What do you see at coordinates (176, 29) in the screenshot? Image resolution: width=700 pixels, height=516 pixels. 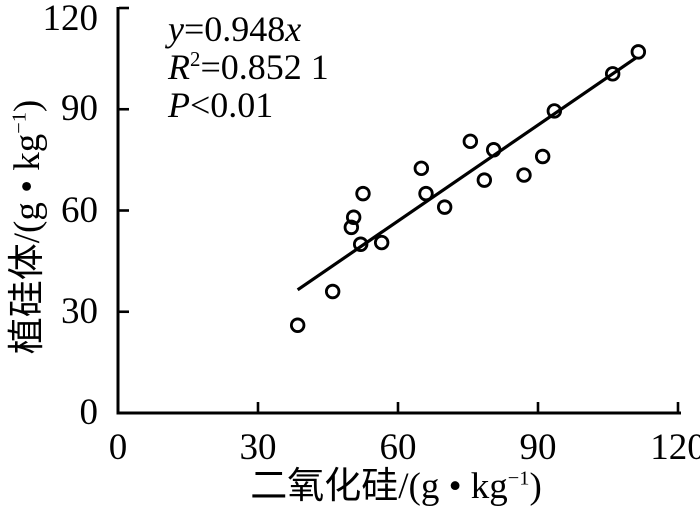 I see `equation-y-var: y` at bounding box center [176, 29].